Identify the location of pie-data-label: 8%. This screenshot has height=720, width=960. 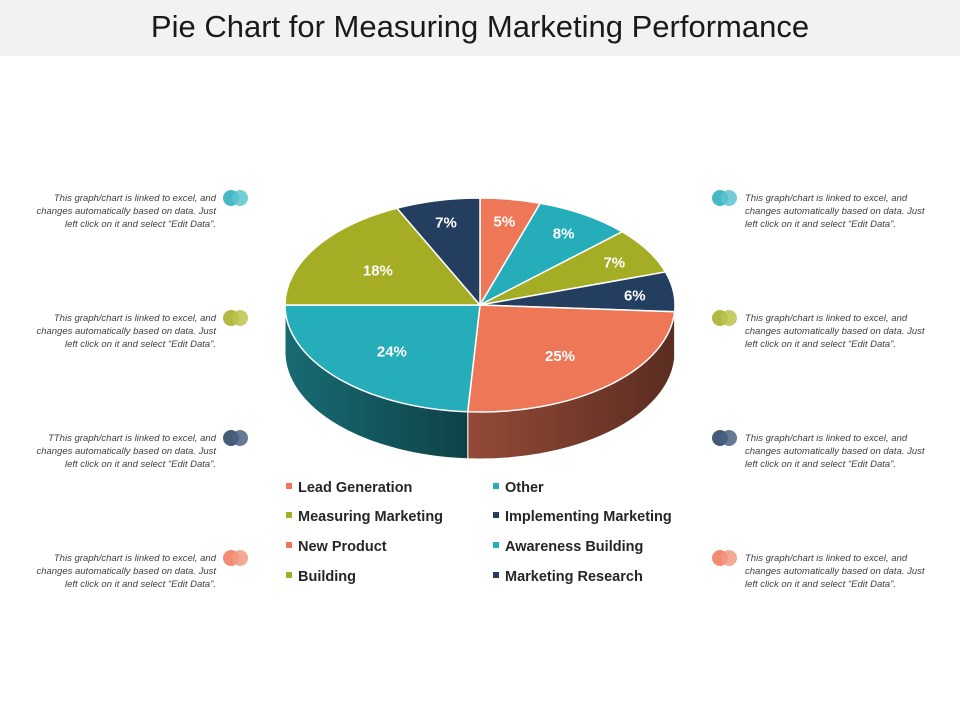
(564, 234).